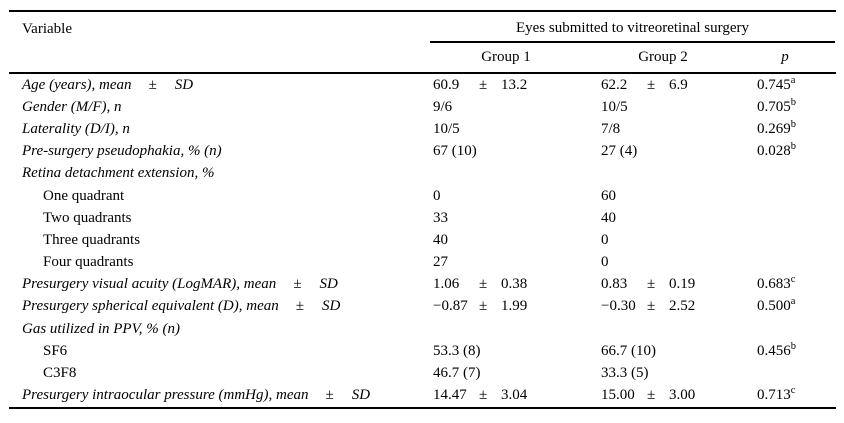 The image size is (844, 423). I want to click on group2-value: 62.2, so click(614, 84).